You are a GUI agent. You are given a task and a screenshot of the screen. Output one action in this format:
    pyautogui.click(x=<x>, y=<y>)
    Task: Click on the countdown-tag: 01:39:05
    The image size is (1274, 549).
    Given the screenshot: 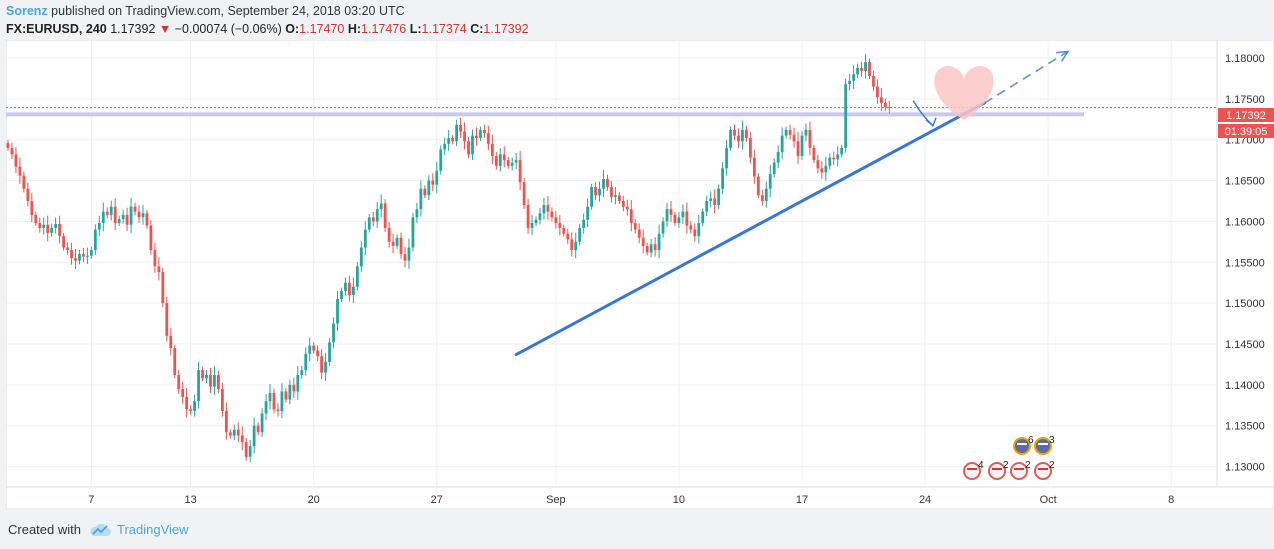 What is the action you would take?
    pyautogui.click(x=1246, y=132)
    